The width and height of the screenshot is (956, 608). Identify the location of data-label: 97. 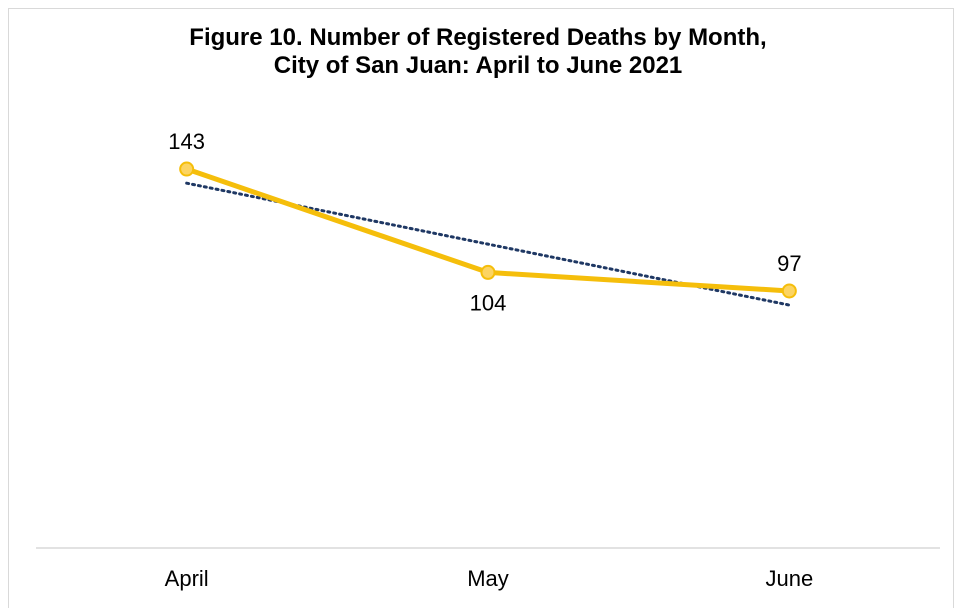
(789, 263).